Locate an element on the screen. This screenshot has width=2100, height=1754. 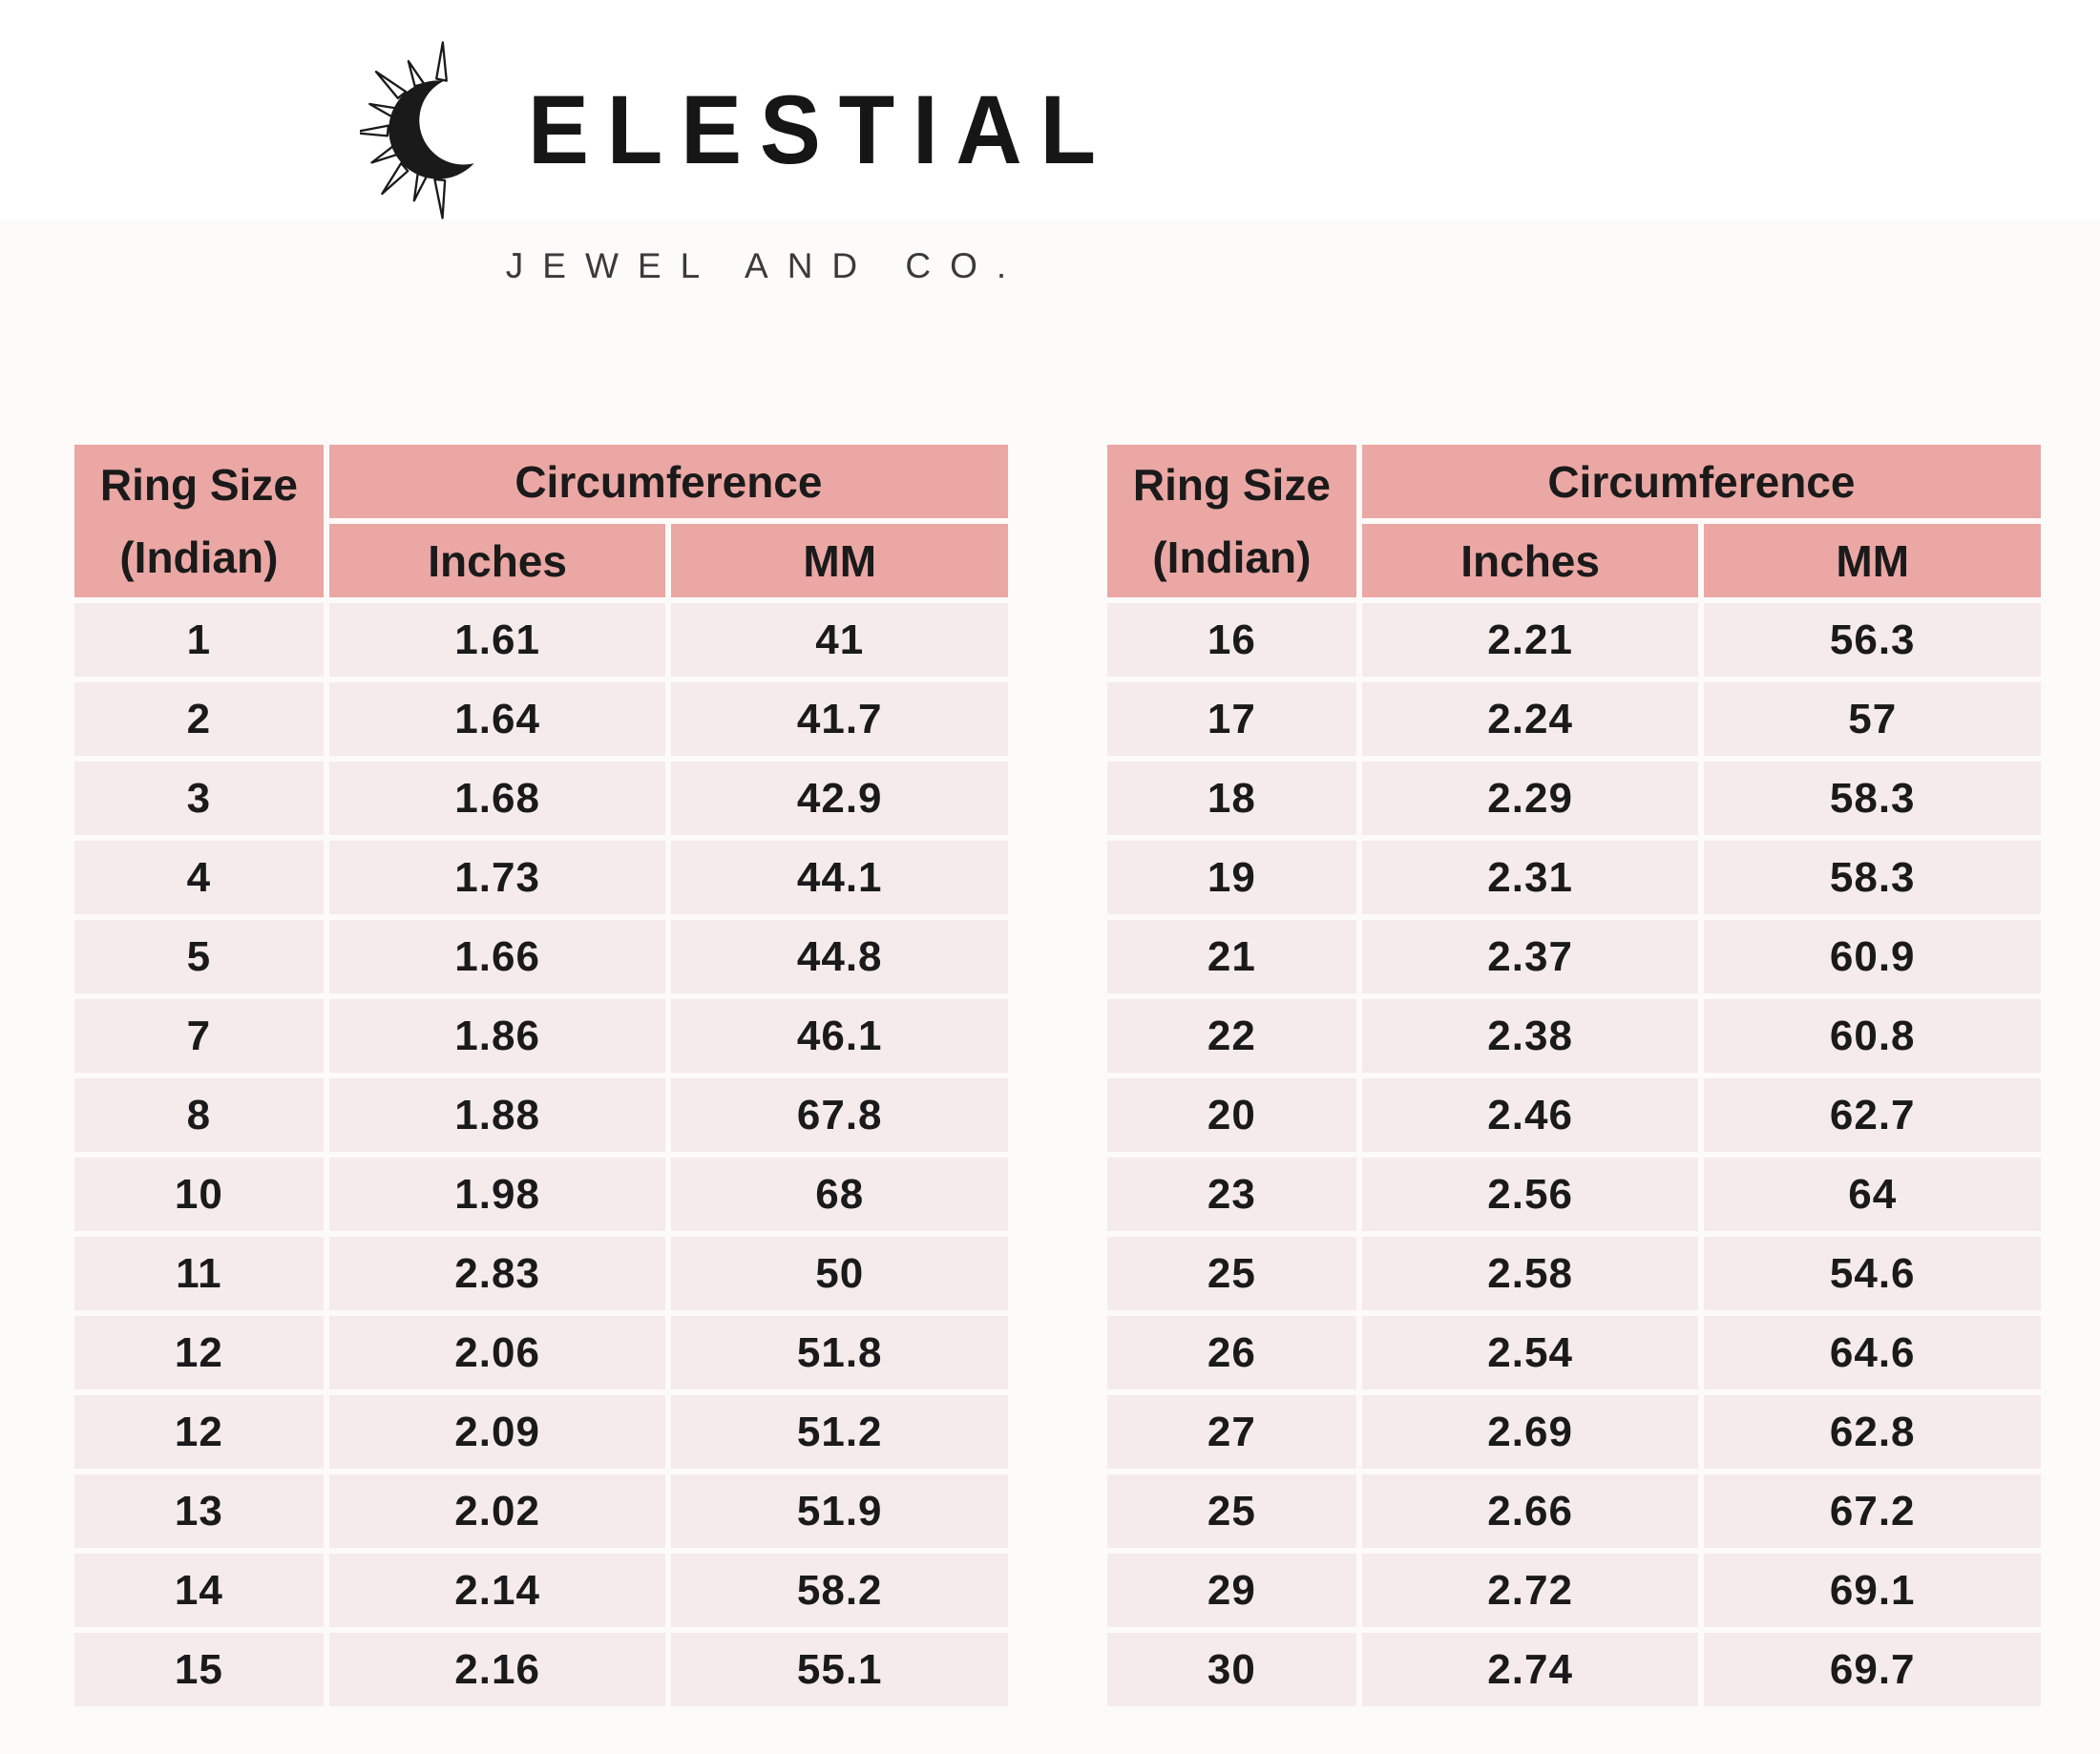
table-cell: 13 is located at coordinates (199, 1511).